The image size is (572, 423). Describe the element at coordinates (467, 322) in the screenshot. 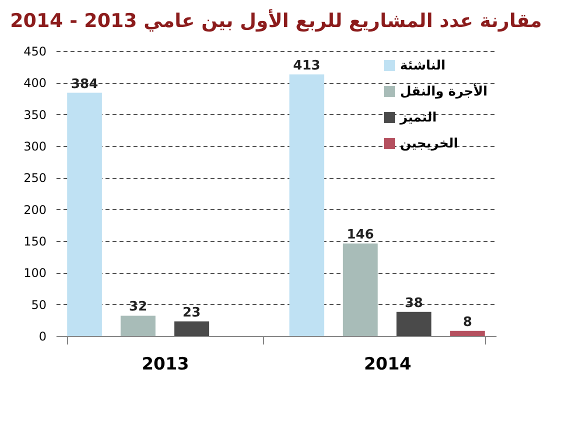

I see `data-label: 8` at that location.